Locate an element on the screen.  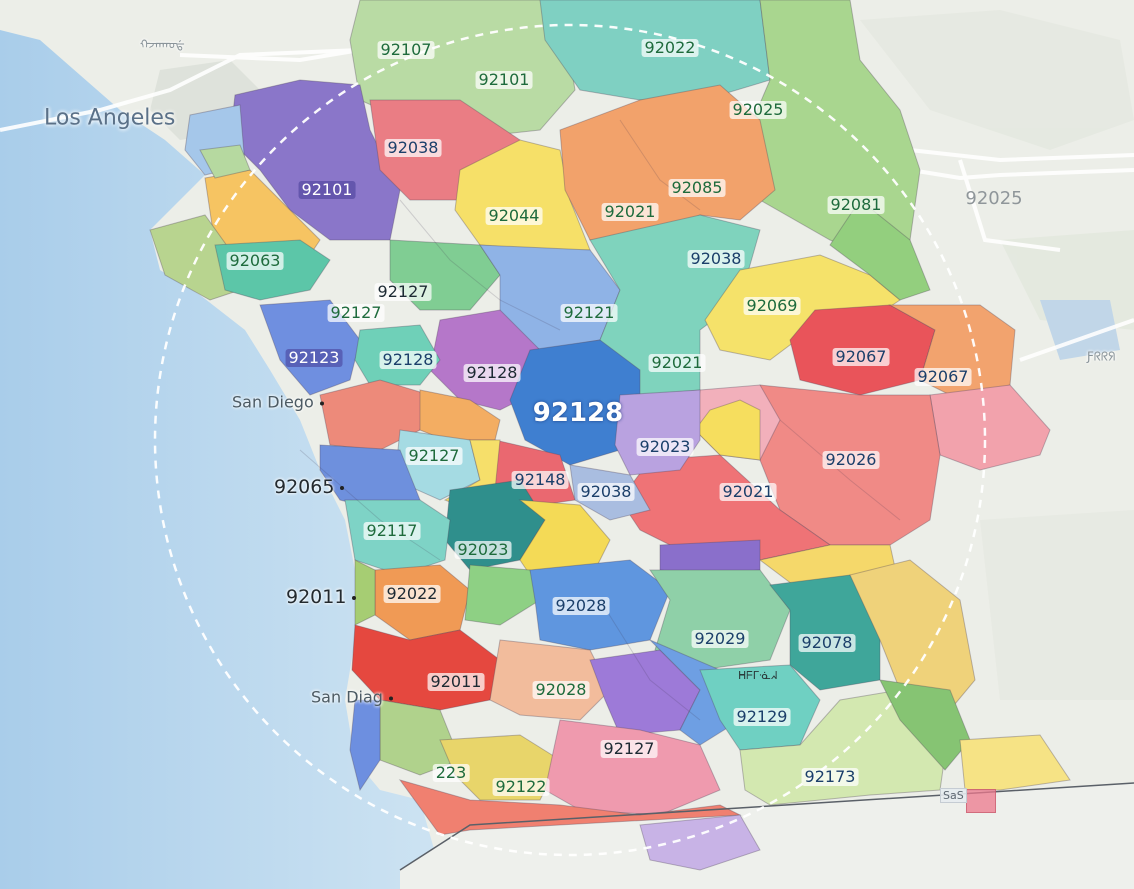
city-name: San Diego is located at coordinates (273, 402).